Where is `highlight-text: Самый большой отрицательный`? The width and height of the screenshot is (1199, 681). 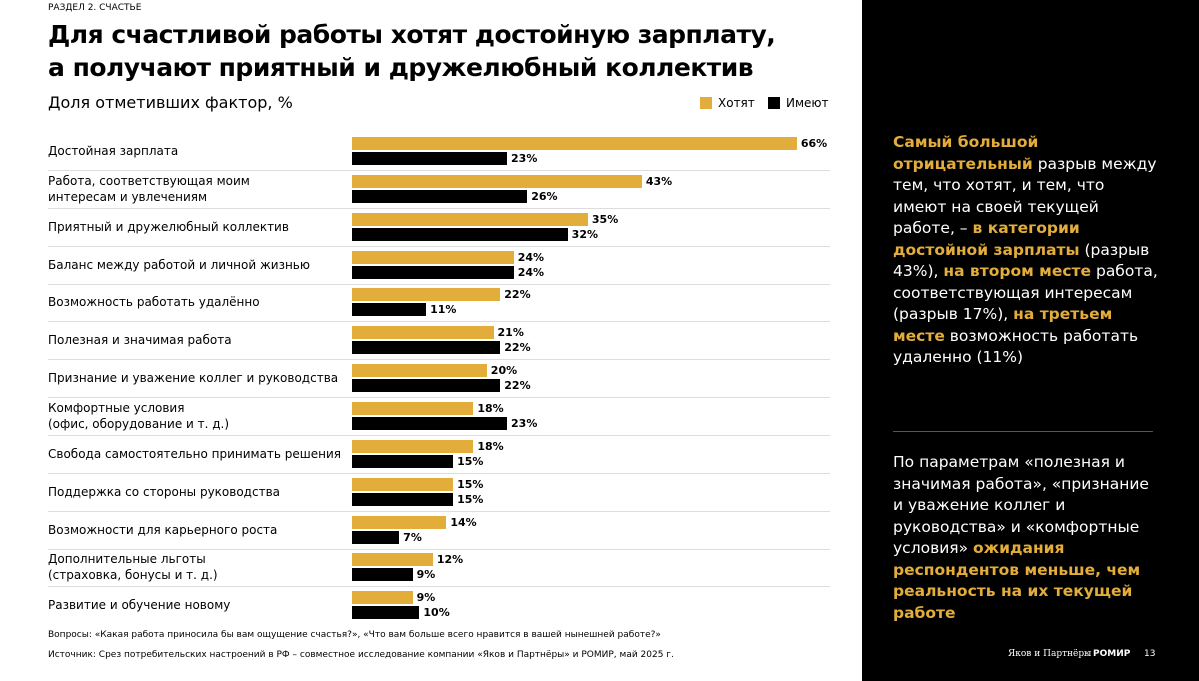 highlight-text: Самый большой отрицательный is located at coordinates (966, 153).